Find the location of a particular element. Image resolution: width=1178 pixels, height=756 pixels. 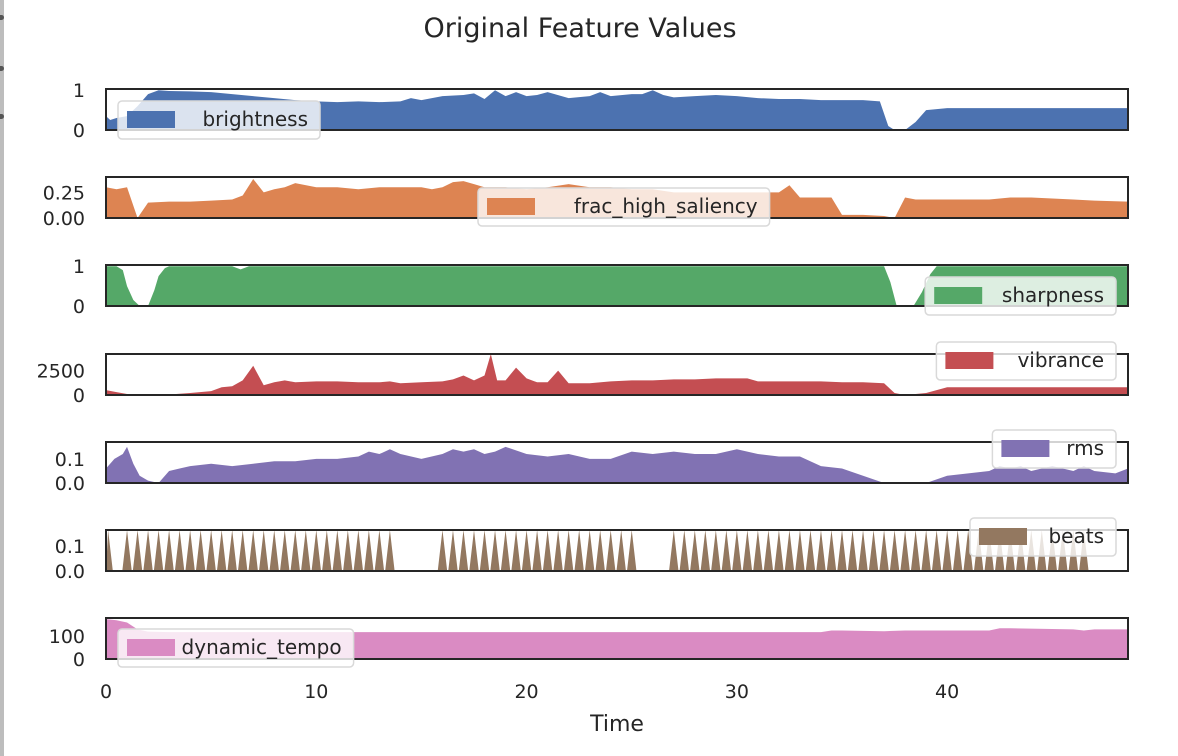

frame-dynamic_tempo is located at coordinates (617, 638).